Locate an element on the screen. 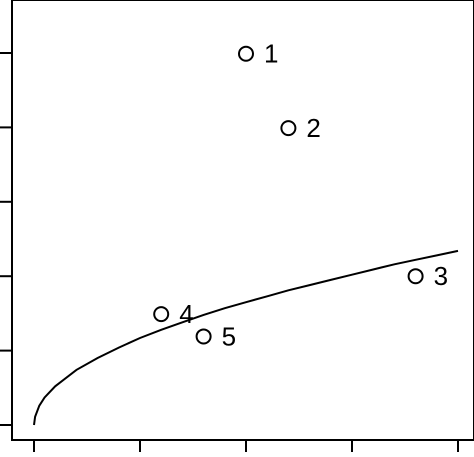 The height and width of the screenshot is (457, 474). x-axis-ticks is located at coordinates (246, 446).